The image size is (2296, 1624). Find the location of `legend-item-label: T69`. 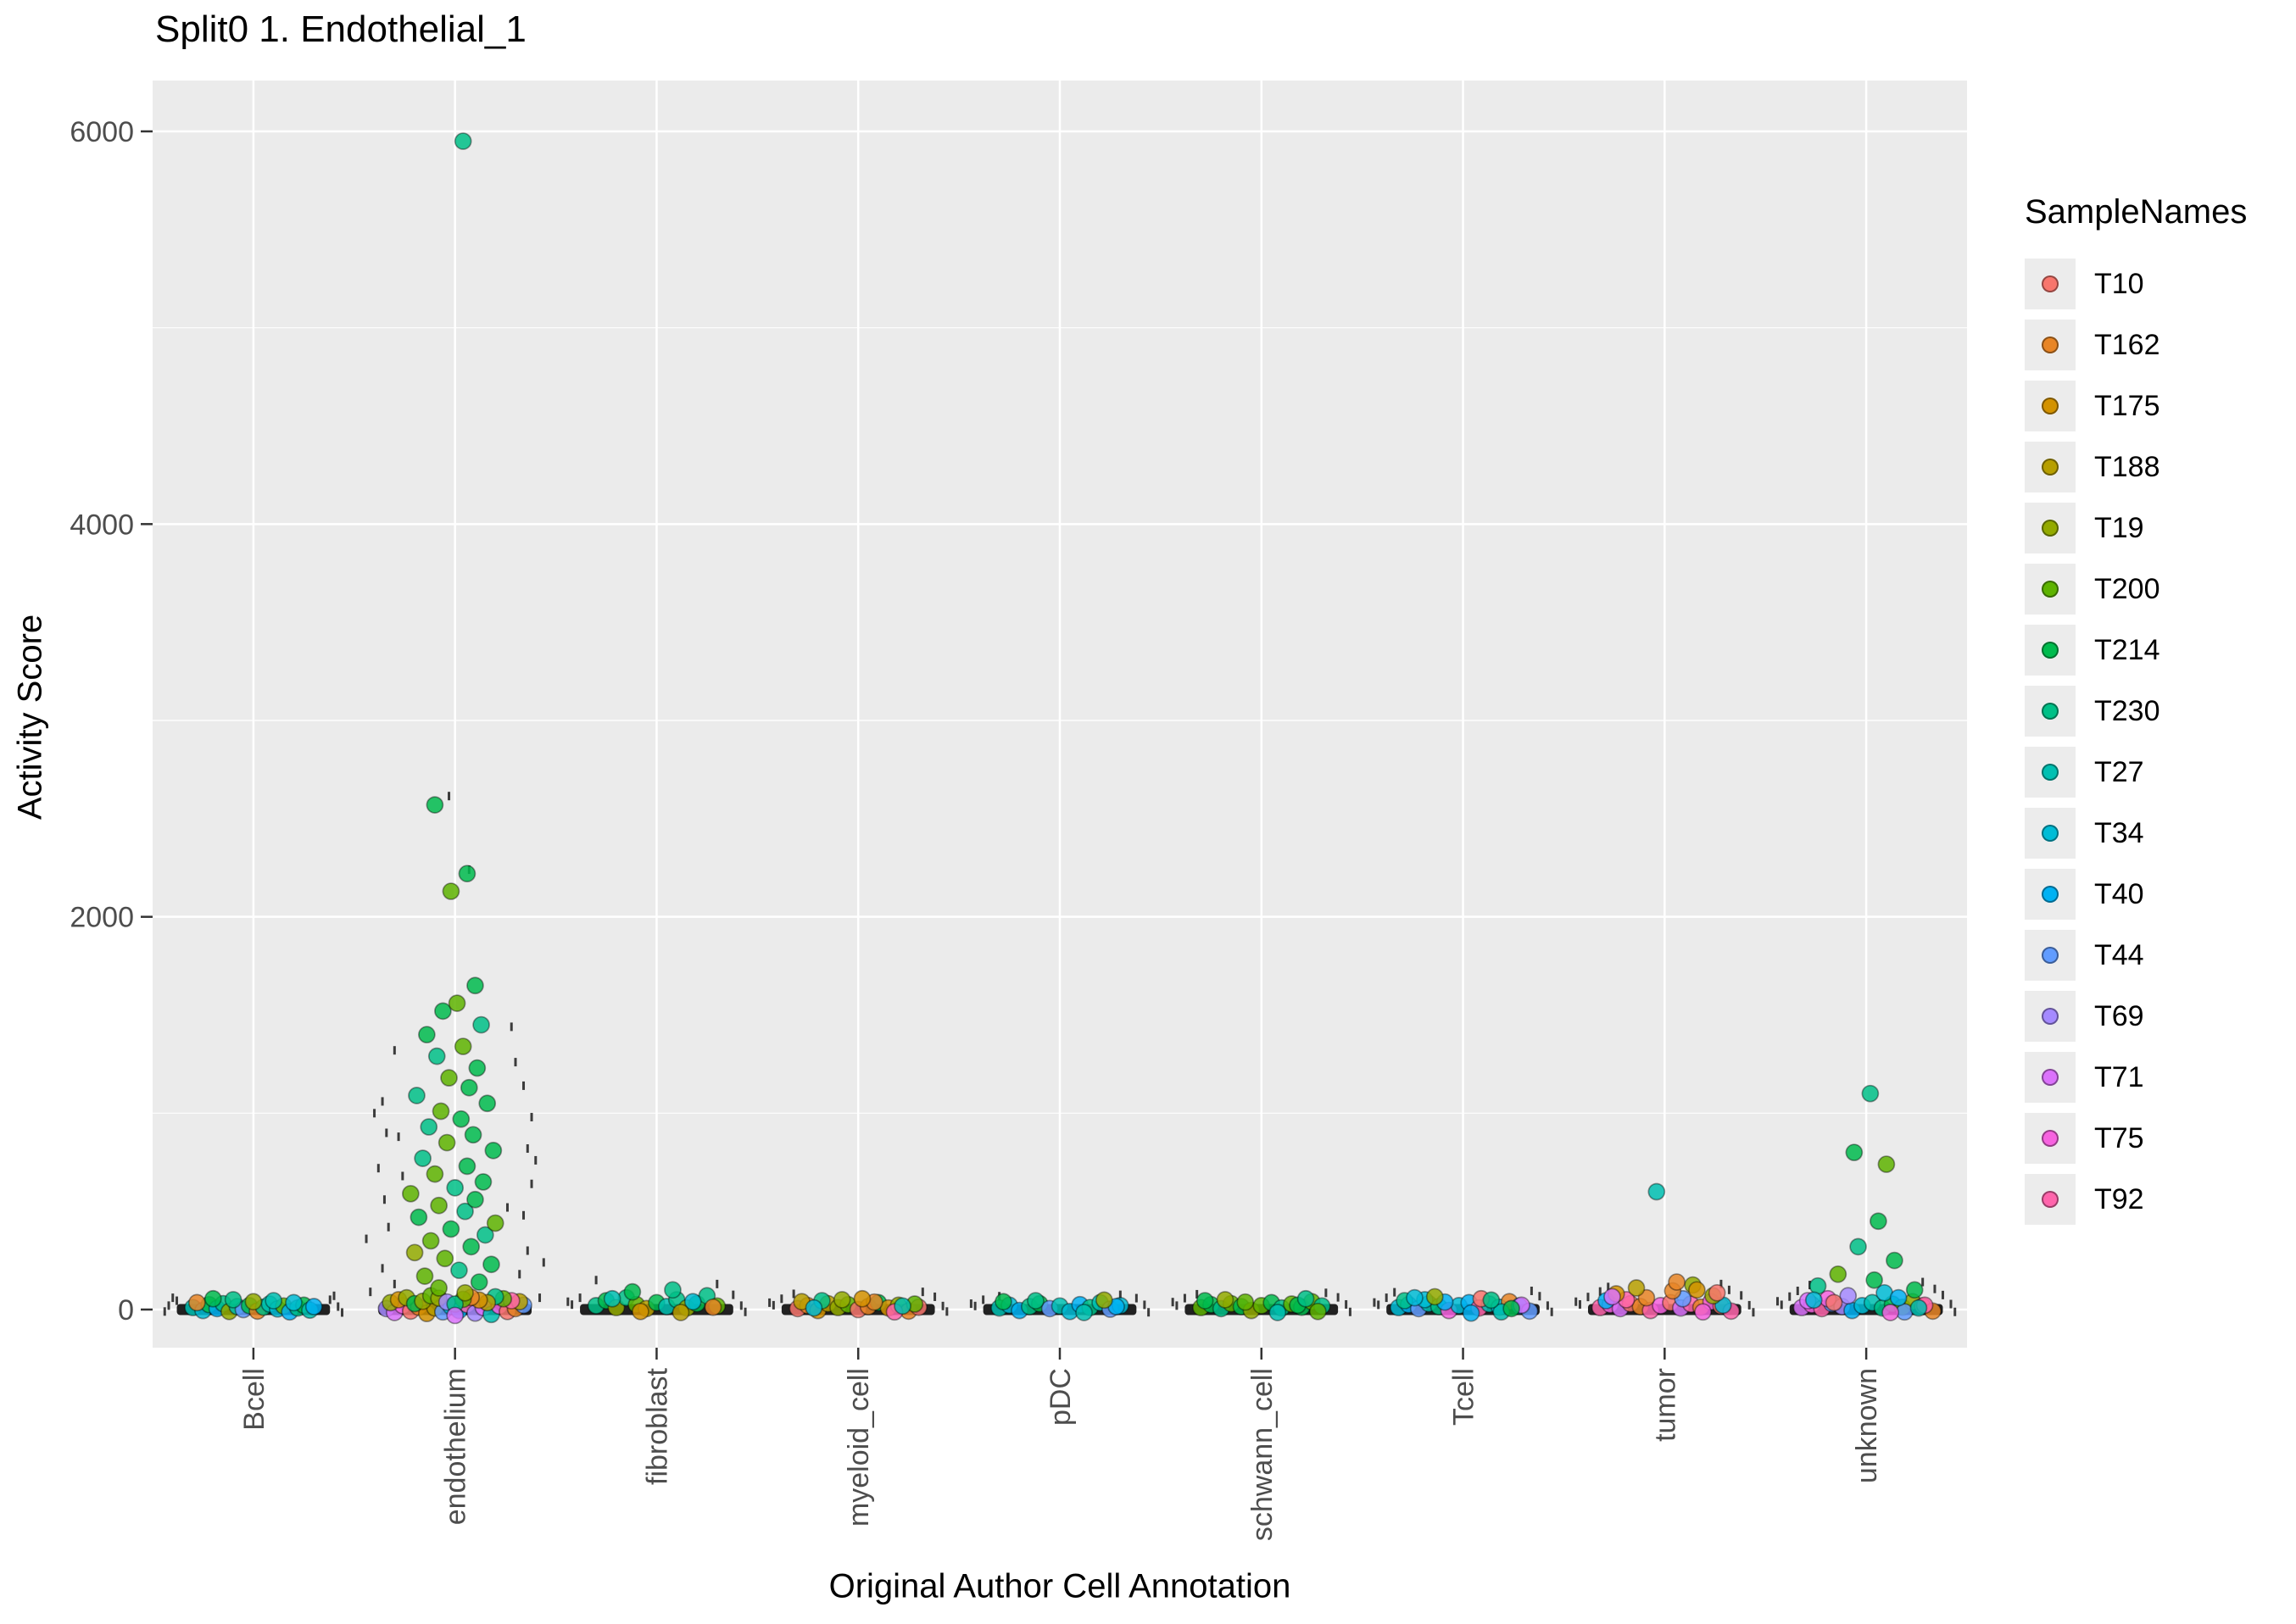

legend-item-label: T69 is located at coordinates (2119, 1016).